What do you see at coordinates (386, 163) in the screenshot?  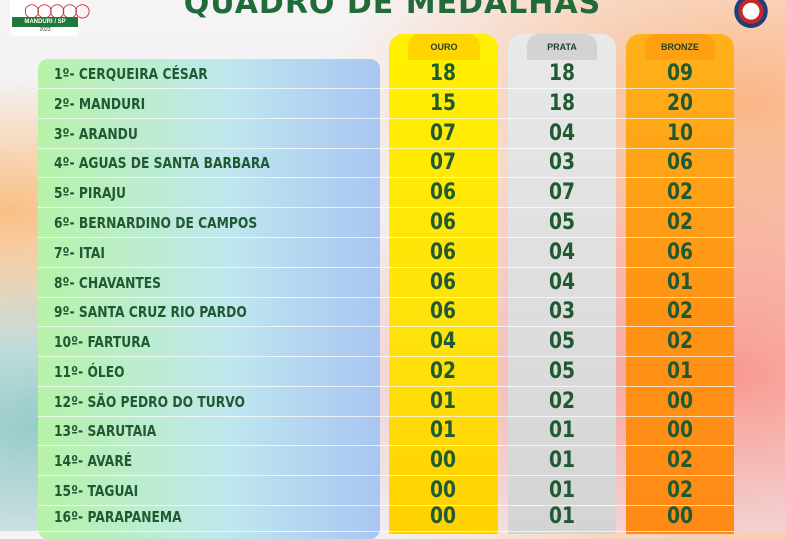 I see `table-row: 4º- AGUAS DE SANTA BARBARA 07 03 06` at bounding box center [386, 163].